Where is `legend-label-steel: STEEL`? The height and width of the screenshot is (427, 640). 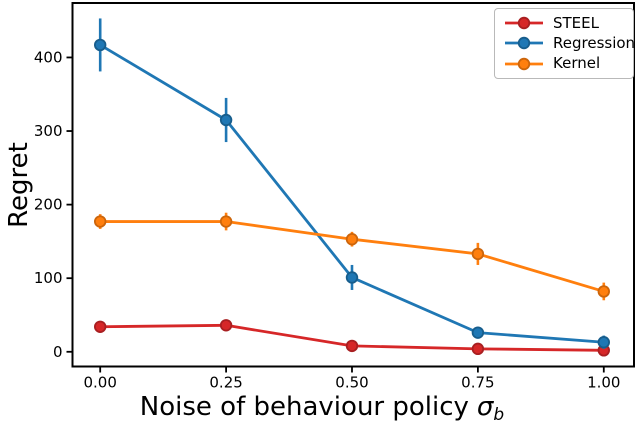
legend-label-steel: STEEL is located at coordinates (576, 22).